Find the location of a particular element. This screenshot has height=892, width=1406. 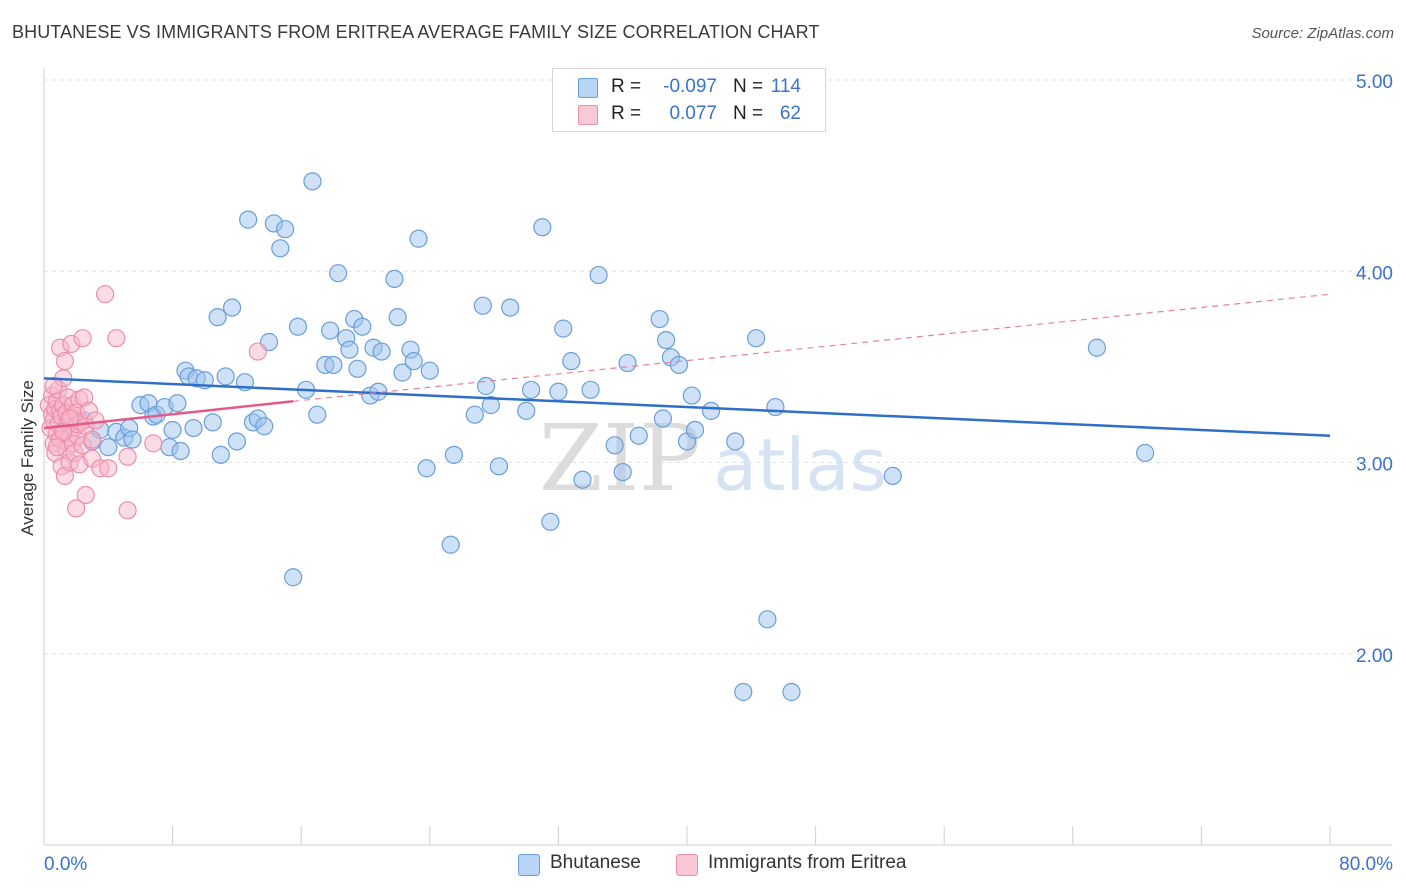

series-legend: Bhutanese Immigrants from Eritrea is located at coordinates (703, 865).